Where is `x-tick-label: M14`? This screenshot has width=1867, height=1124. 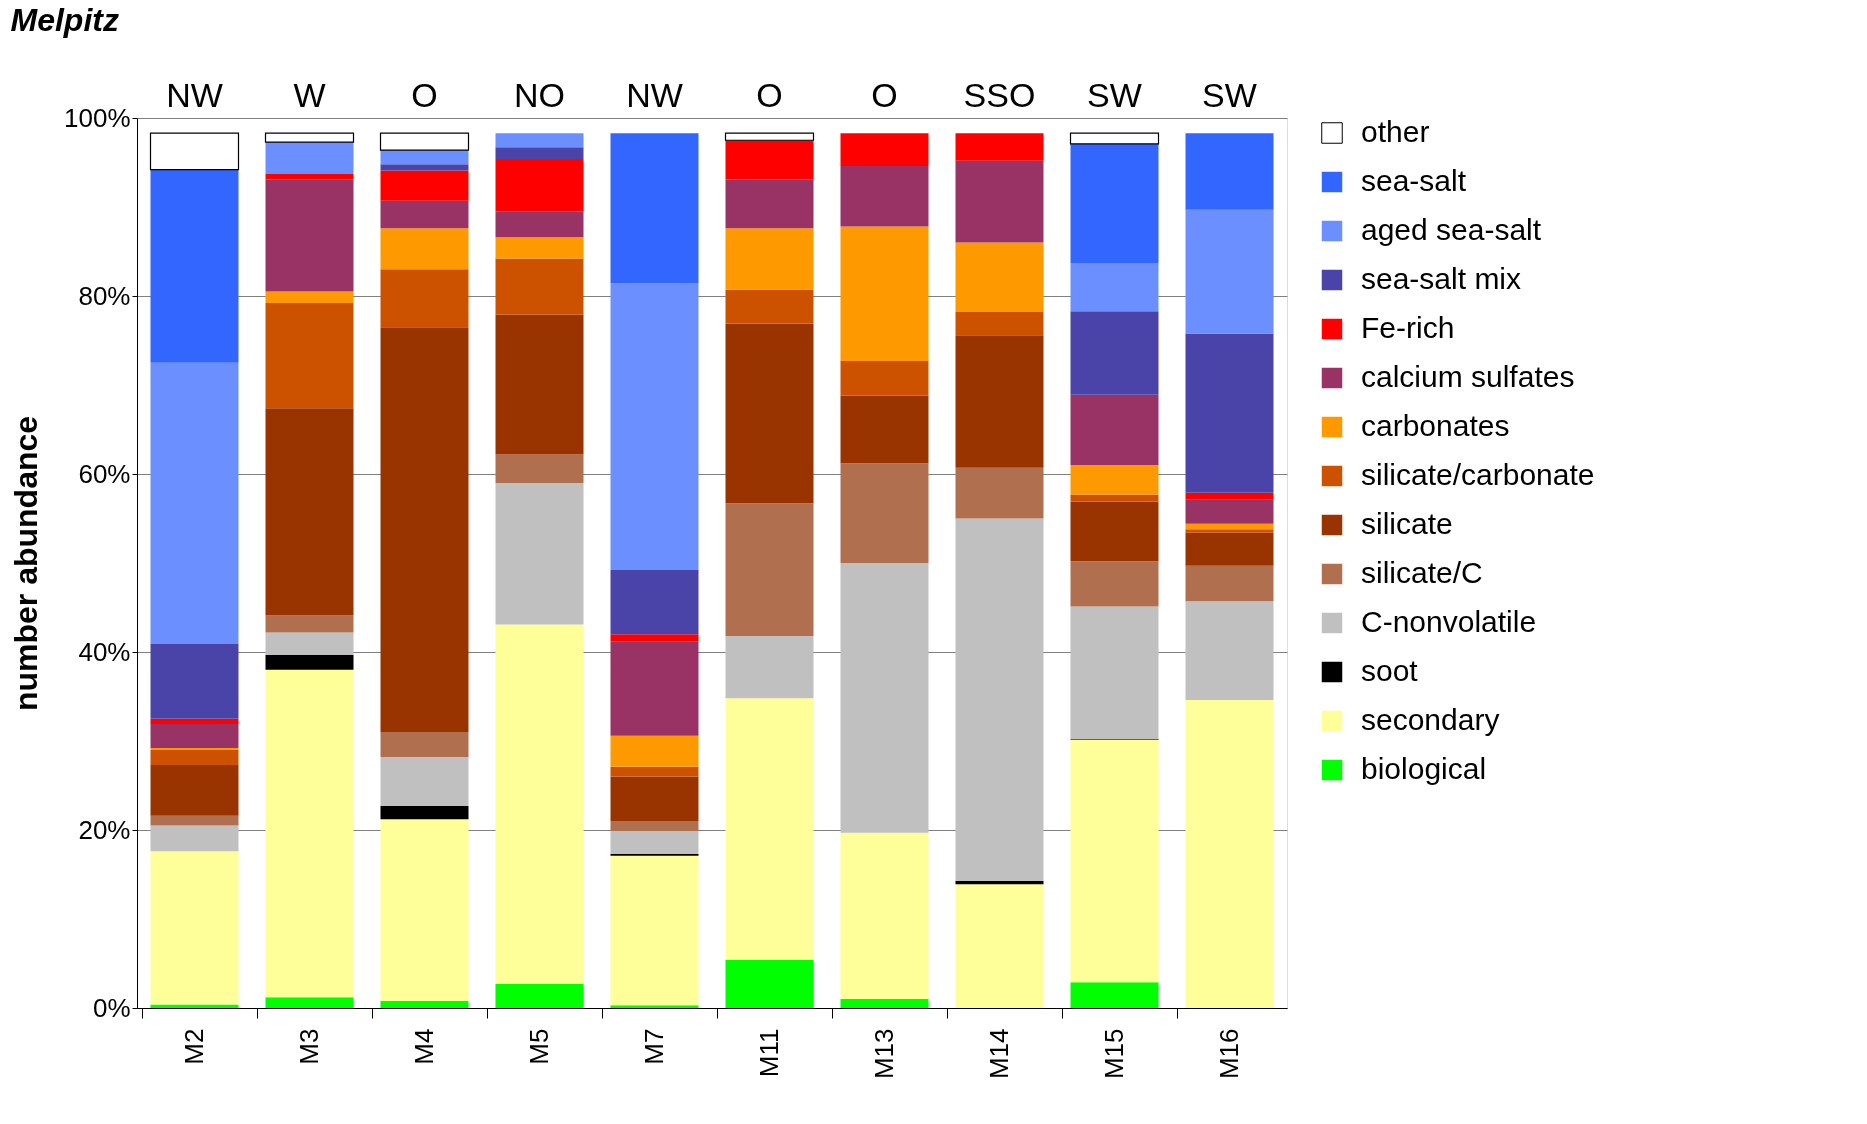
x-tick-label: M14 is located at coordinates (998, 1054).